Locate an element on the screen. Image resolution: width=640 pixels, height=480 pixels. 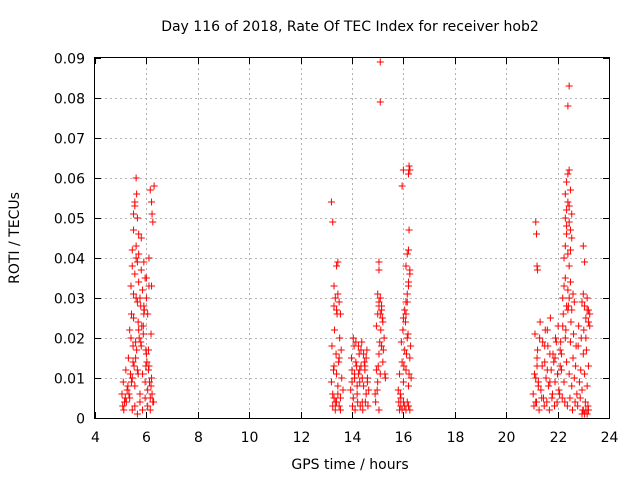
x-tick-label: 22 is located at coordinates (559, 438).